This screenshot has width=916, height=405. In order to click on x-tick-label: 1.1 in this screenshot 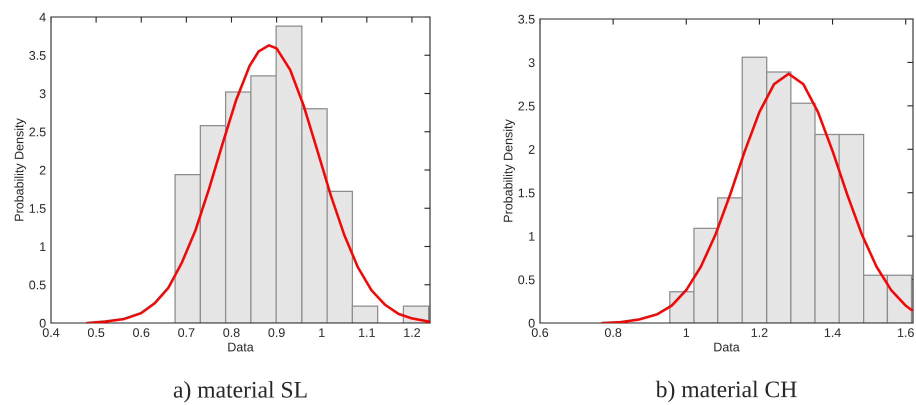, I will do `click(367, 332)`.